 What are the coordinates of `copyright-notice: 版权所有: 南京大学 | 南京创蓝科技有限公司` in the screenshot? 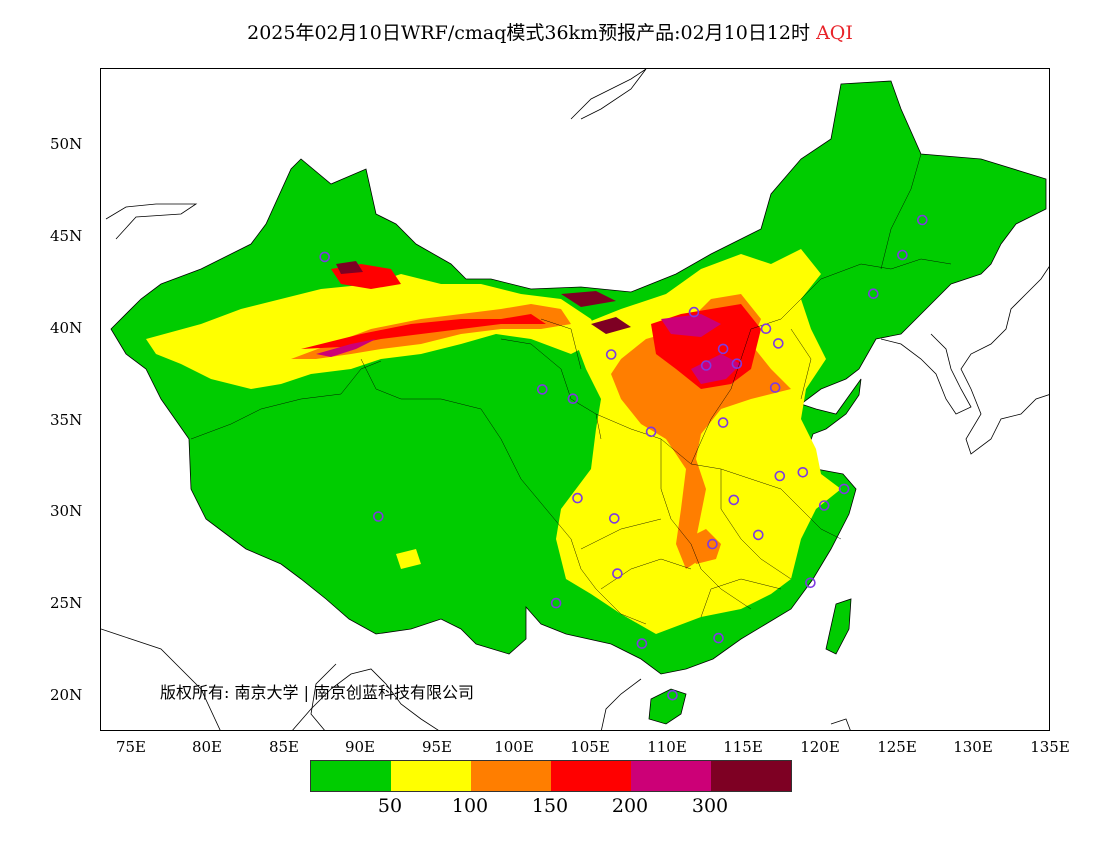 It's located at (317, 692).